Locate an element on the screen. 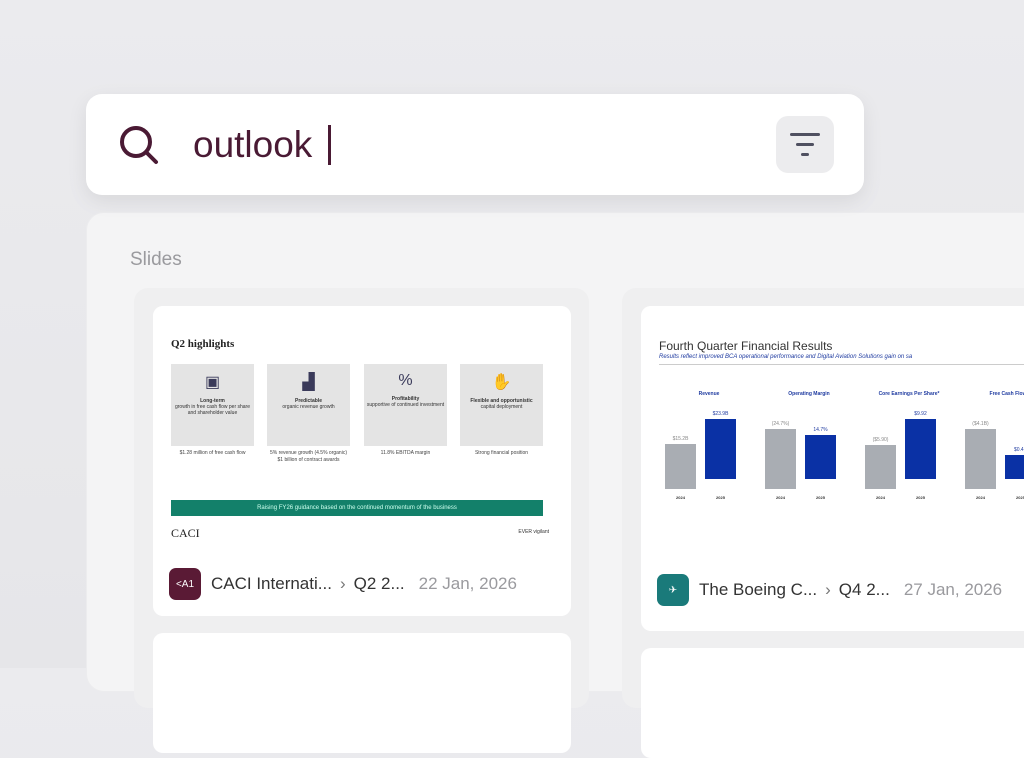 Image resolution: width=1024 pixels, height=758 pixels. bar-value-label: $23.9B is located at coordinates (720, 414).